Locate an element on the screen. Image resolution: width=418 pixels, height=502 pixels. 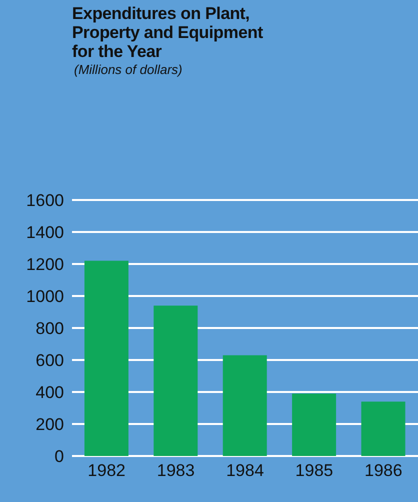
chart-title: Expenditures on Plant, Property and Equipment for the Year is located at coordinates (168, 32).